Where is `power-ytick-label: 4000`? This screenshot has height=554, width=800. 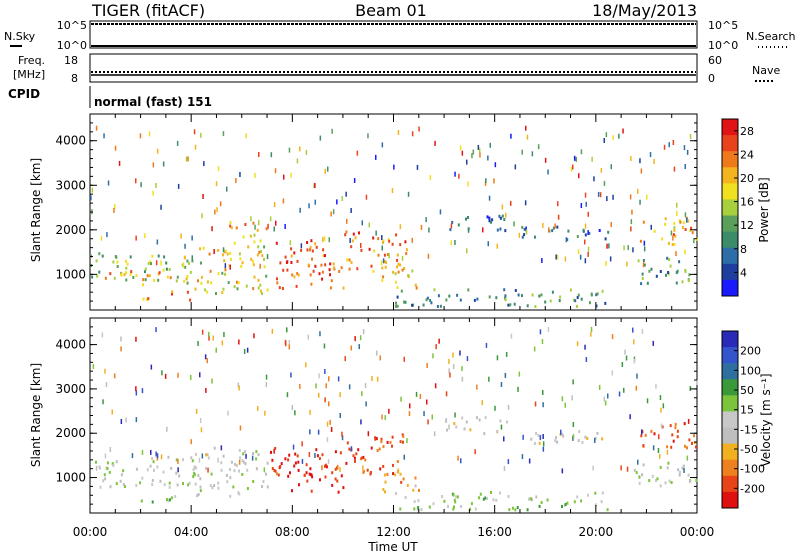 power-ytick-label: 4000 is located at coordinates (70, 141).